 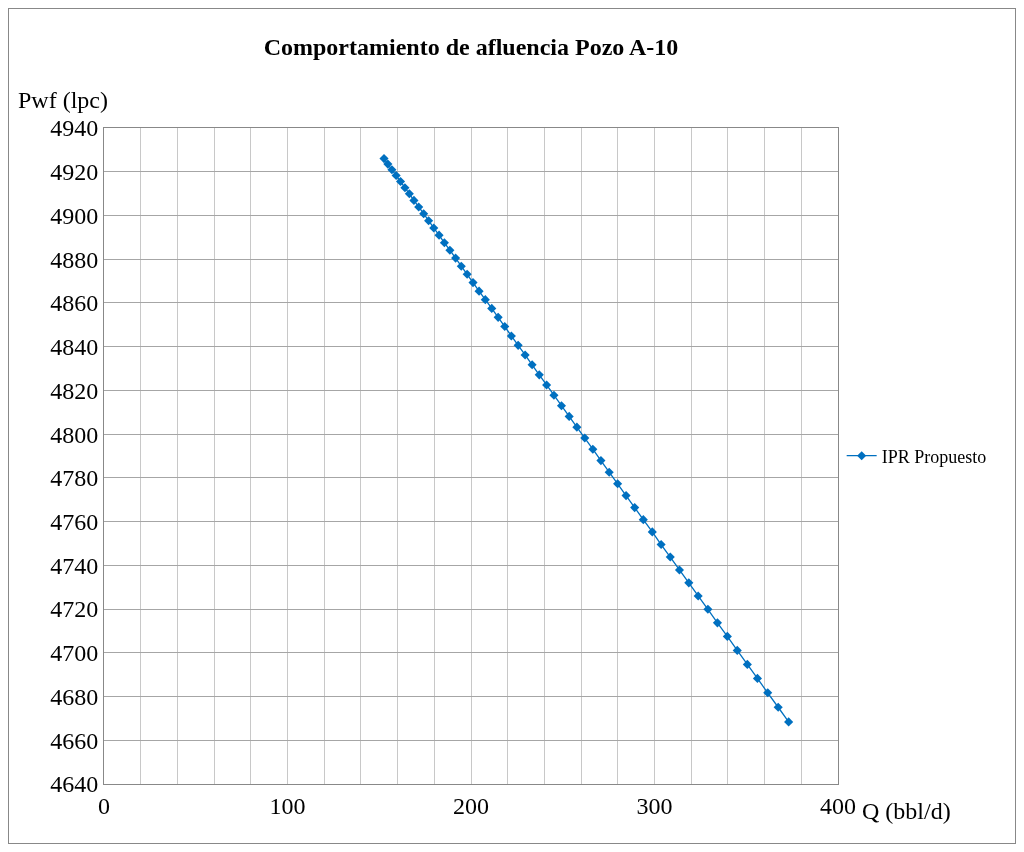 I want to click on y-tick-label: 4640, so click(x=74, y=784).